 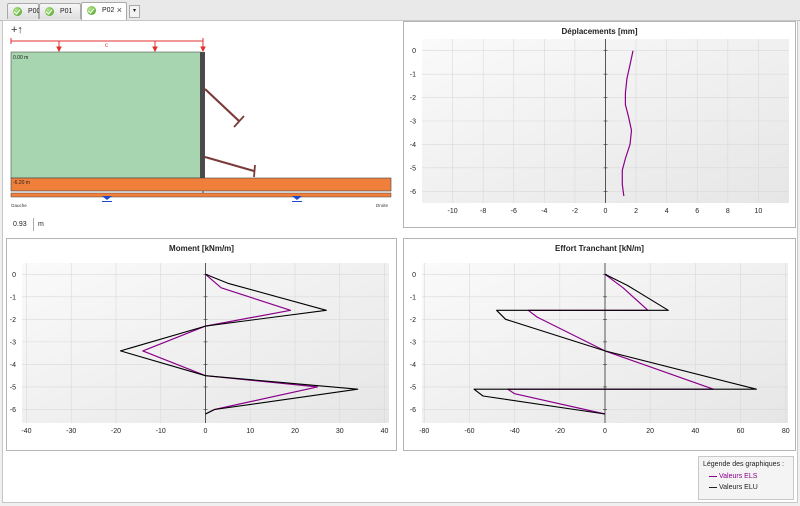 What do you see at coordinates (20, 224) in the screenshot?
I see `dimension-value: 0.93` at bounding box center [20, 224].